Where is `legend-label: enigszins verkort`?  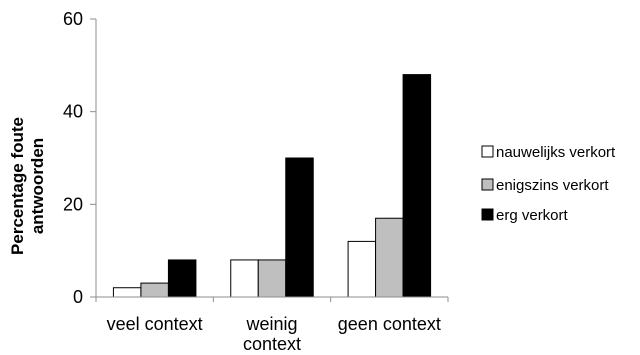
legend-label: enigszins verkort is located at coordinates (552, 185).